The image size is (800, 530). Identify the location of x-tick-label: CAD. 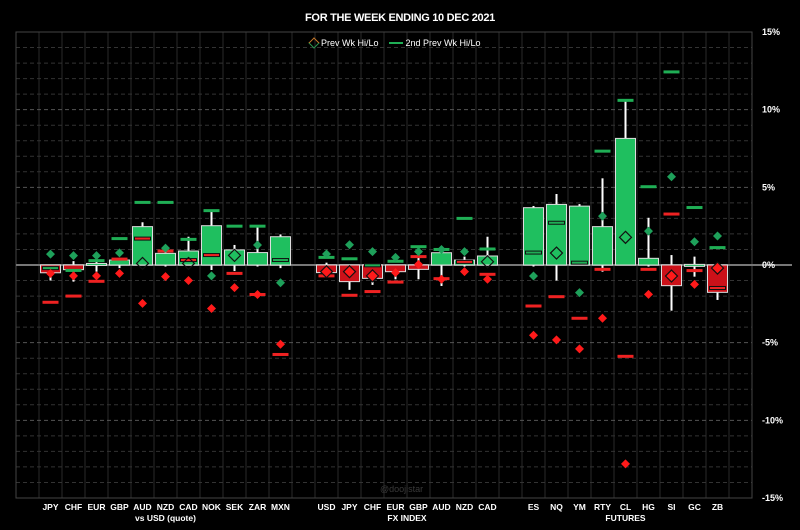
(188, 507).